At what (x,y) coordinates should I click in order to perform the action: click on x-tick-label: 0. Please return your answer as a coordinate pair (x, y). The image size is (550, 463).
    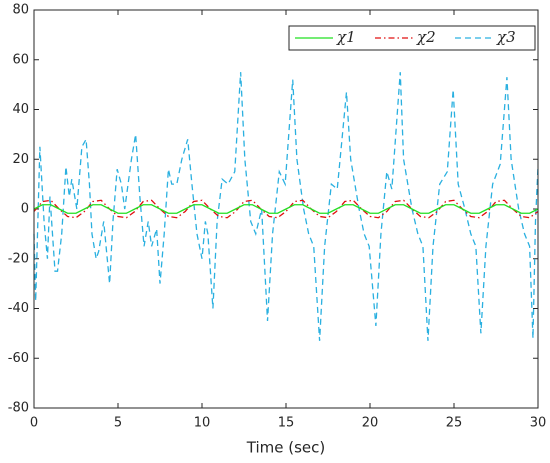
    Looking at the image, I should click on (34, 423).